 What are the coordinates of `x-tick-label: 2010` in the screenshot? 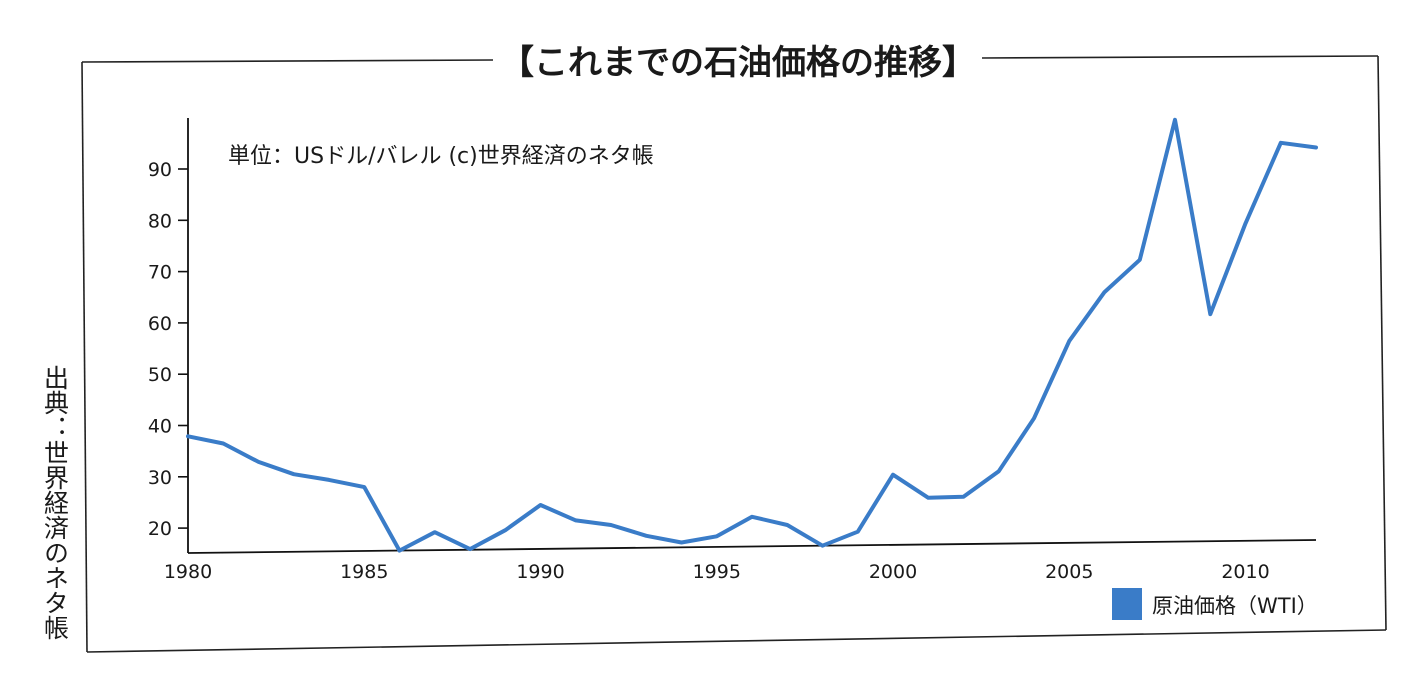 It's located at (1245, 572).